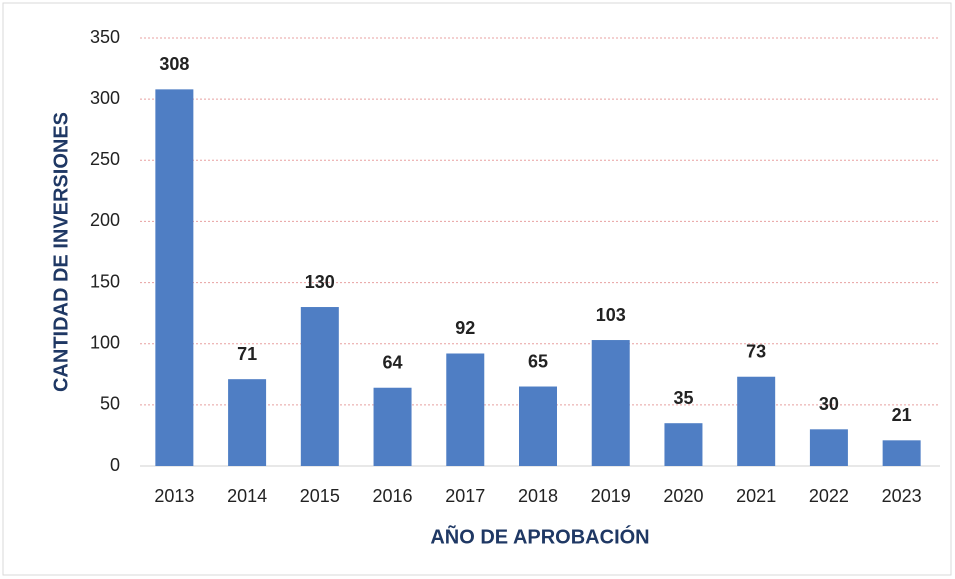 The height and width of the screenshot is (579, 955). I want to click on x-tick-label: 2016, so click(393, 496).